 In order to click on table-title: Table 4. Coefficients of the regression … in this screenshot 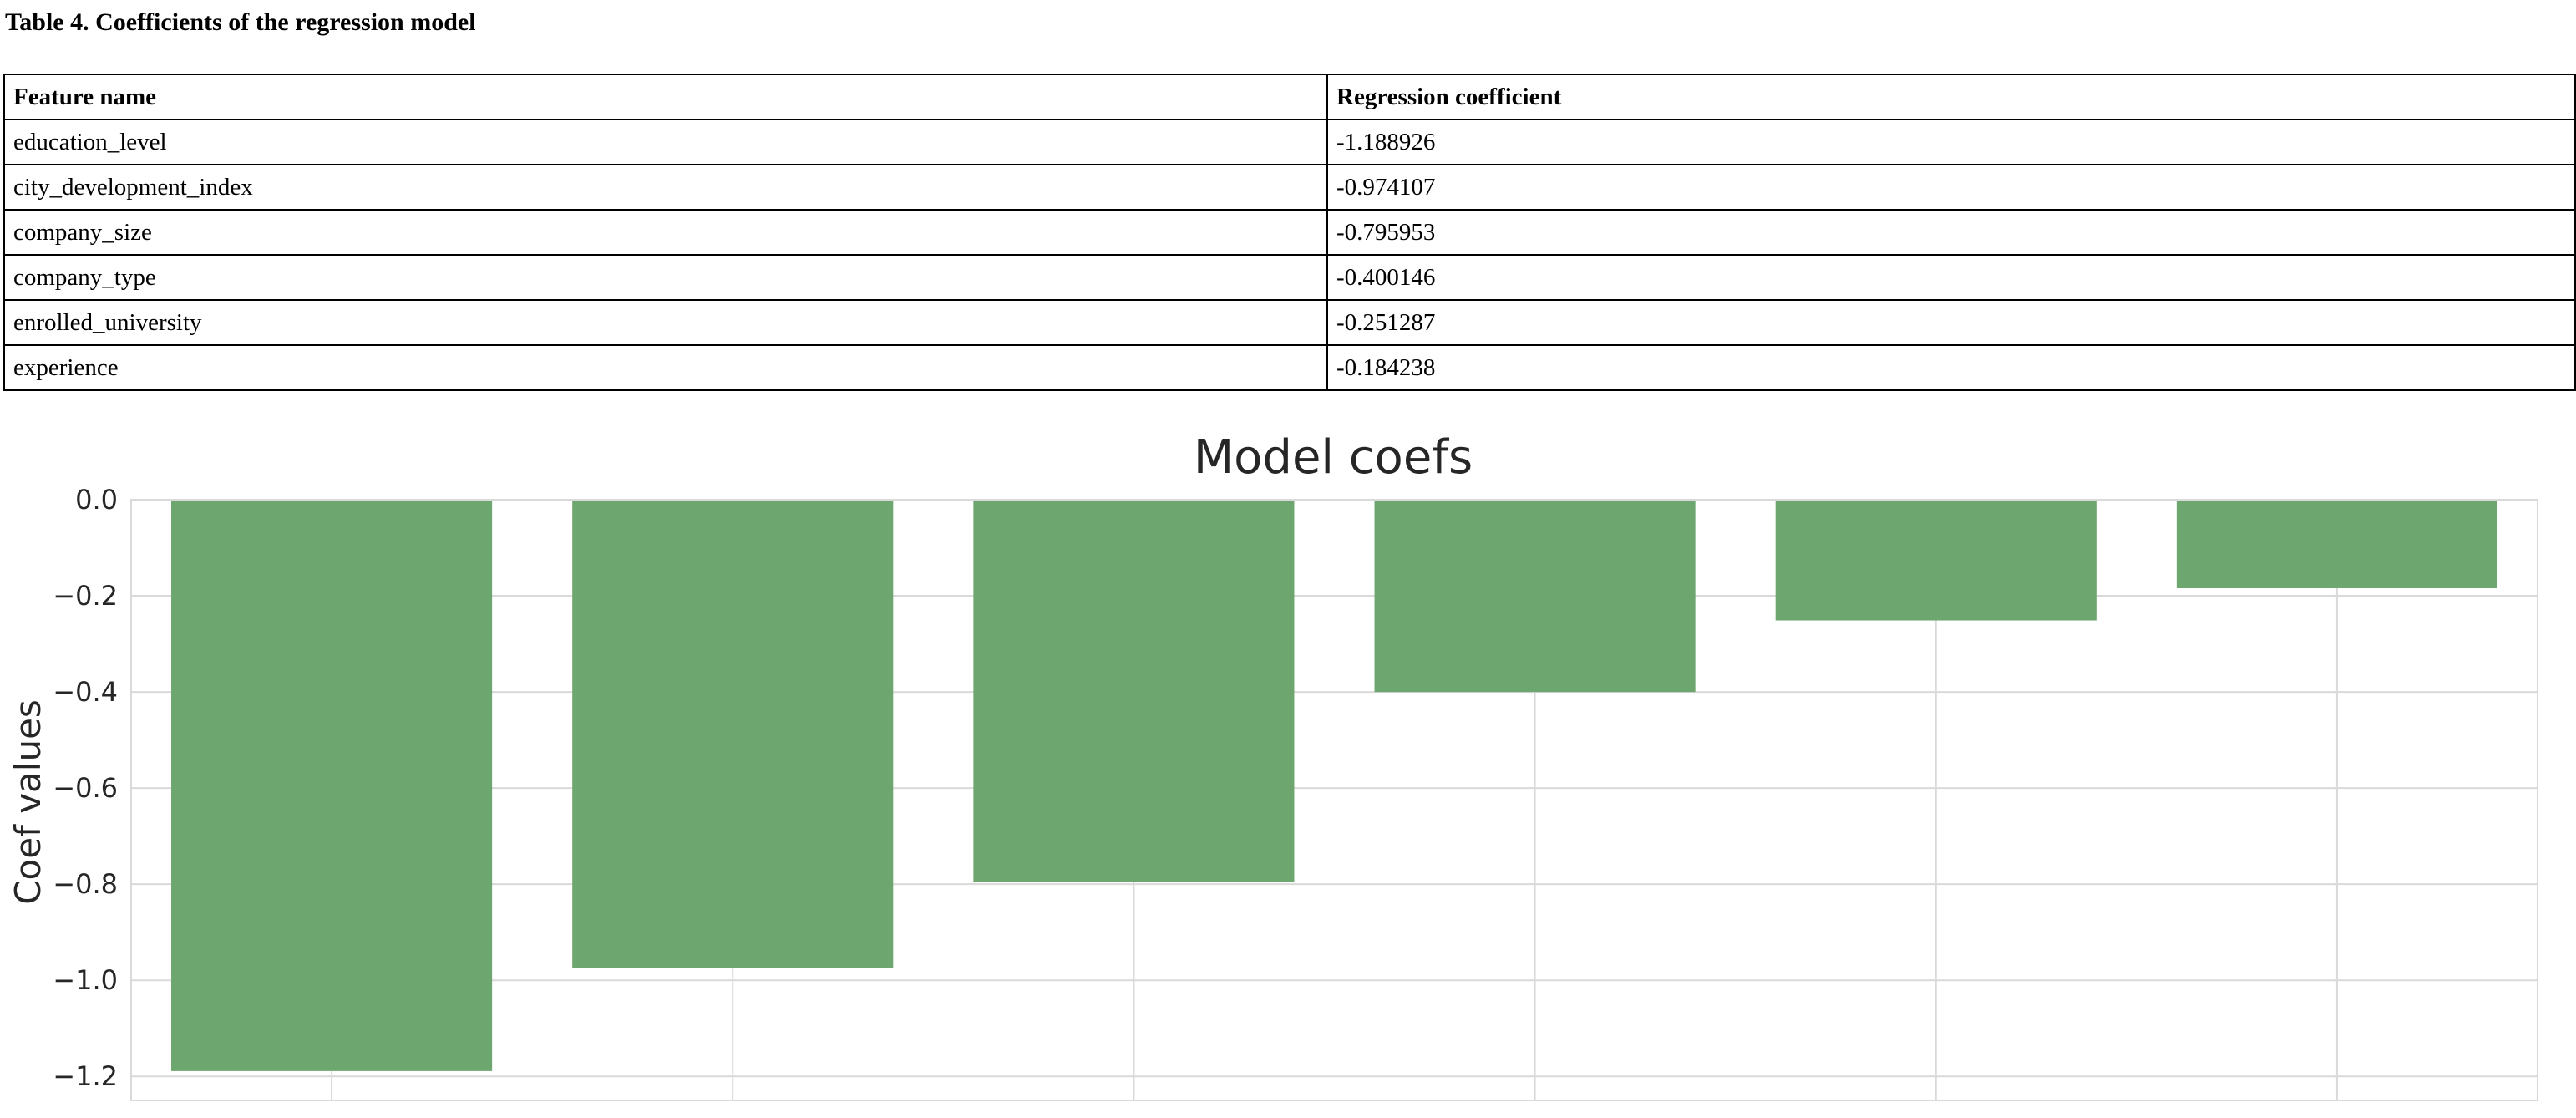, I will do `click(240, 22)`.